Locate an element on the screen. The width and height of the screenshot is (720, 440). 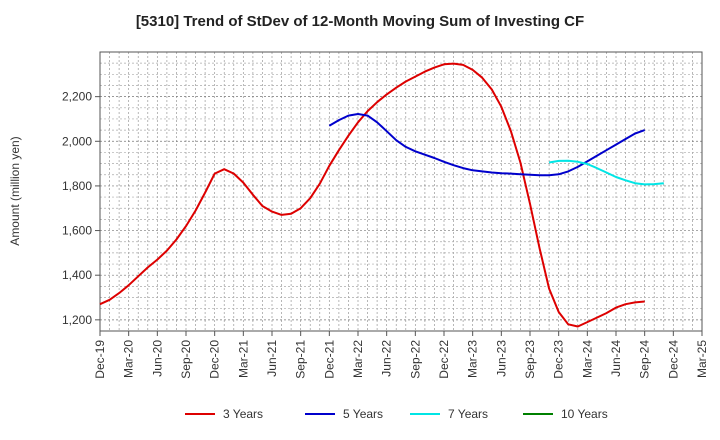
x-tick-label: Dec-20 is located at coordinates (215, 359).